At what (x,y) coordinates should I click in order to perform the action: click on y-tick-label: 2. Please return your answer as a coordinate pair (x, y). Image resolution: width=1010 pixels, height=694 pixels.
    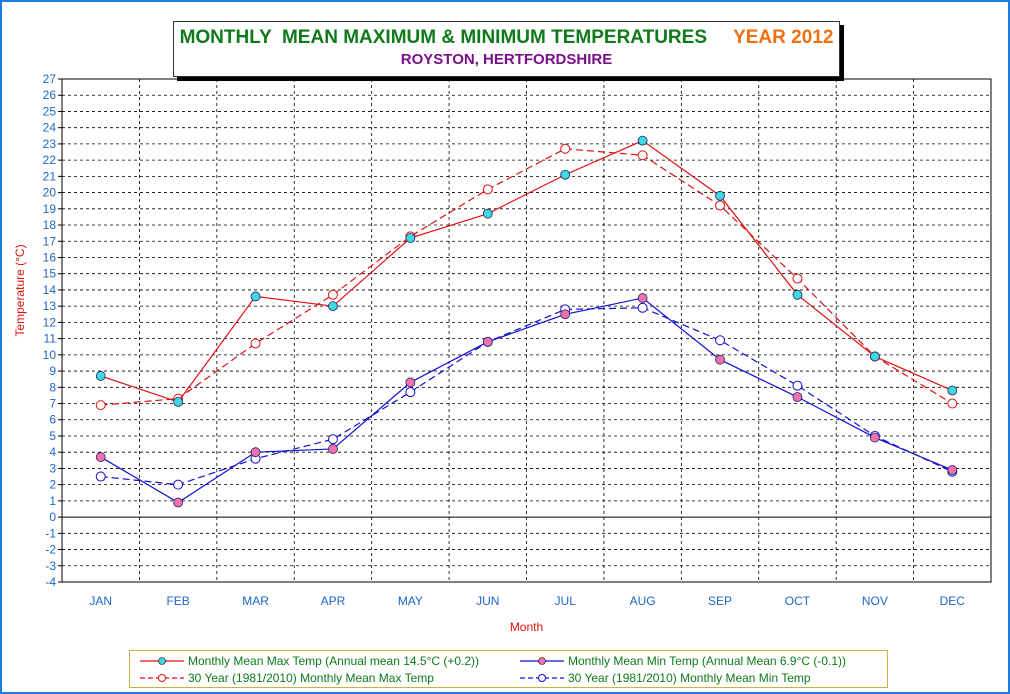
    Looking at the image, I should click on (52, 485).